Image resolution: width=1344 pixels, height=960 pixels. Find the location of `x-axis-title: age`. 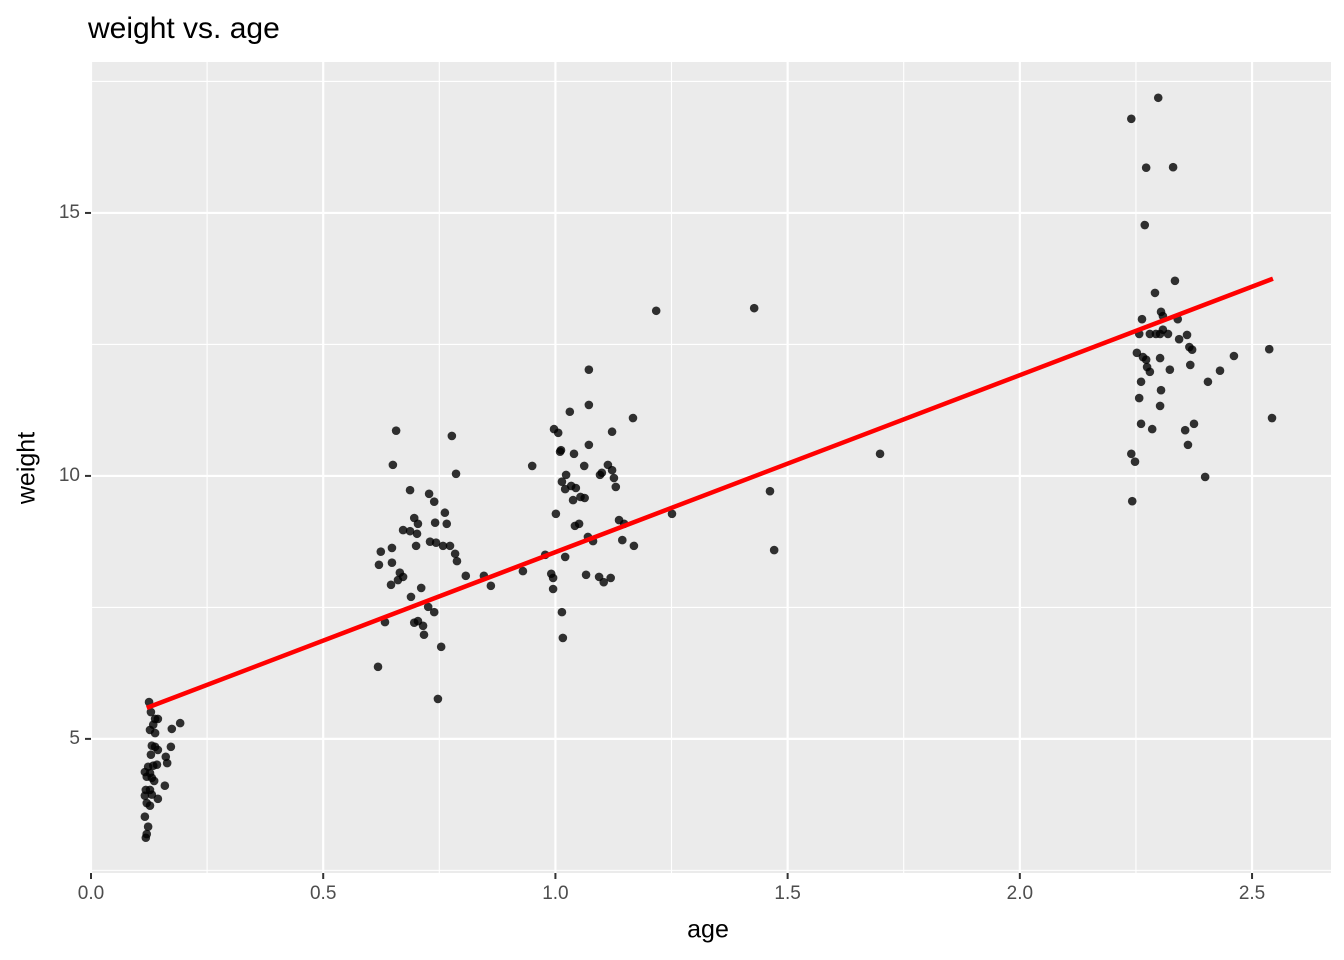

x-axis-title: age is located at coordinates (708, 930).